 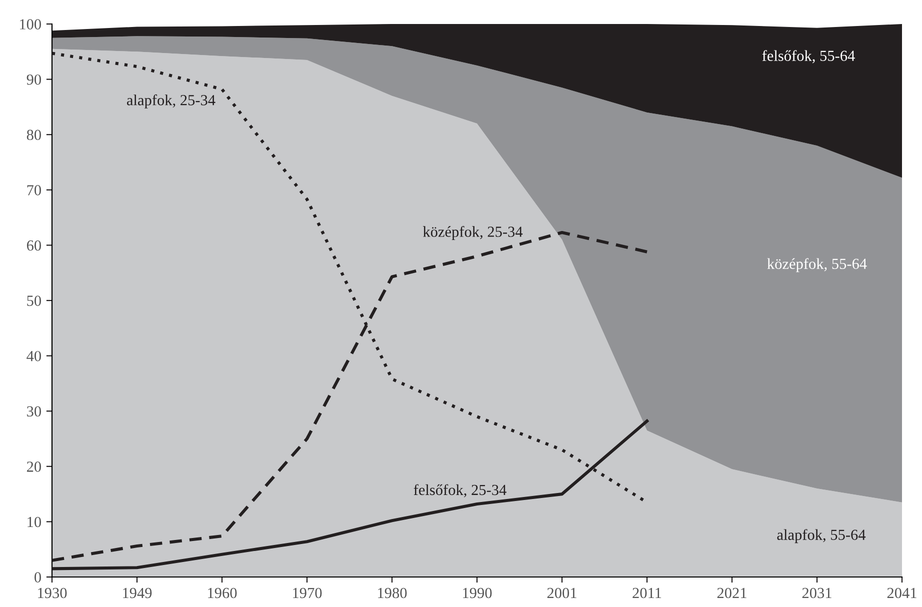 What do you see at coordinates (222, 593) in the screenshot?
I see `x-tick-label: 1960` at bounding box center [222, 593].